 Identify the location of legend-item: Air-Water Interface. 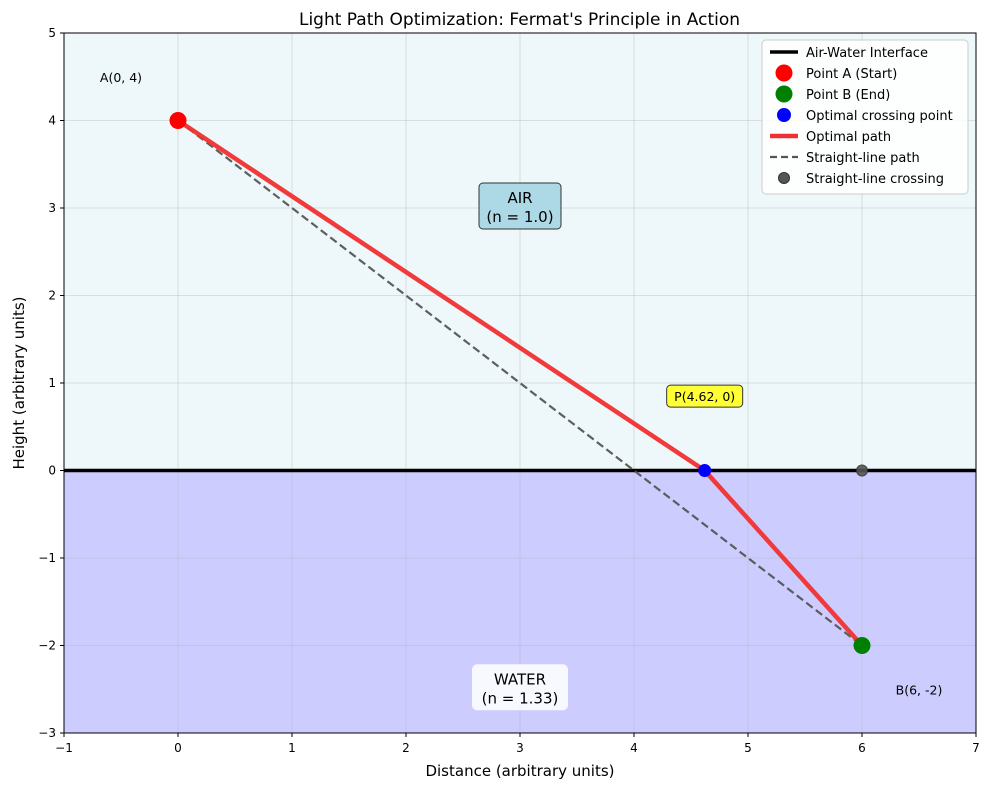
(849, 53).